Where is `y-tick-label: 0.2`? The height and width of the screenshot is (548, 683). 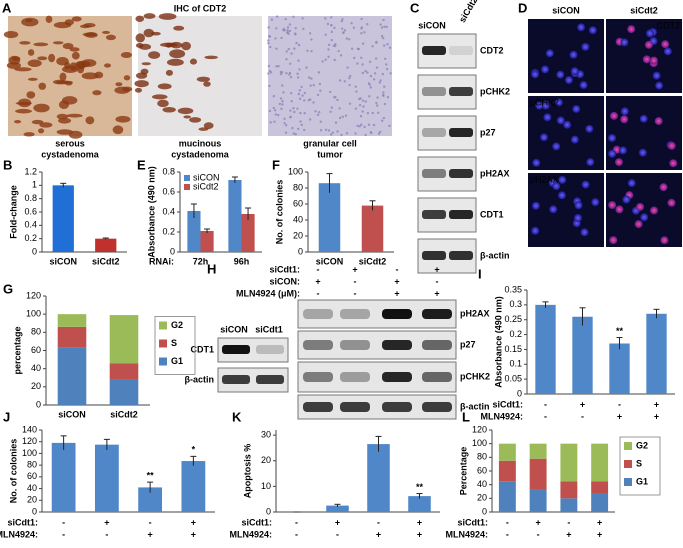 y-tick-label: 0.2 is located at coordinates (515, 334).